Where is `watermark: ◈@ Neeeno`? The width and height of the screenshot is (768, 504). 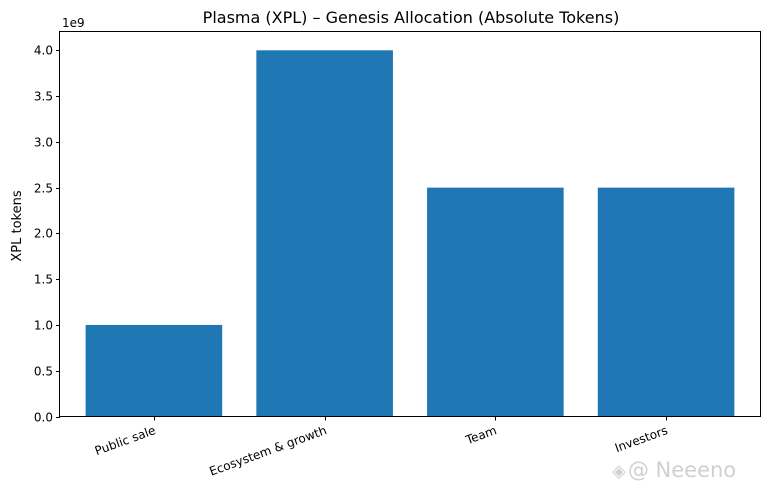
watermark: ◈@ Neeeno is located at coordinates (674, 470).